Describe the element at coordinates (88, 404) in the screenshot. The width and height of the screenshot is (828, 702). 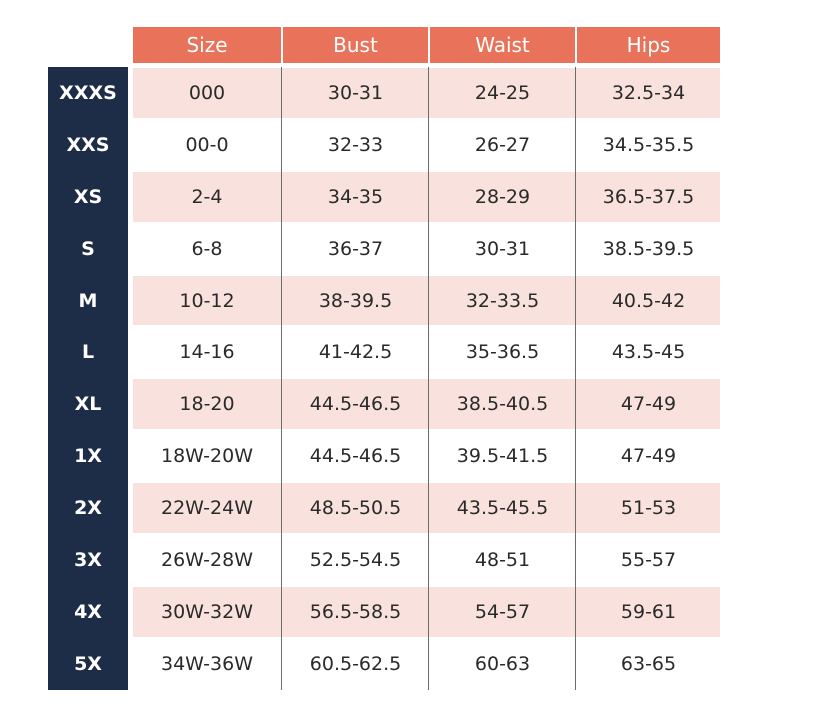
I see `row-label: XL` at that location.